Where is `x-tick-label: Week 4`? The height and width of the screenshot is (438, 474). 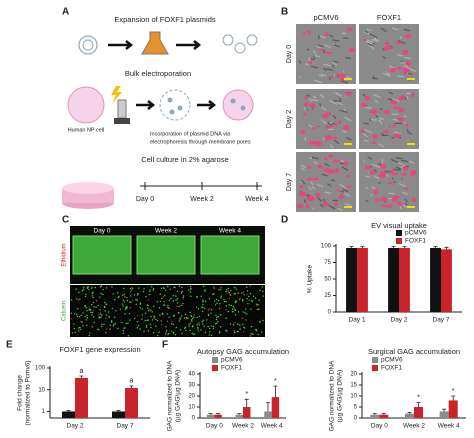 x-tick-label: Week 4 is located at coordinates (272, 426).